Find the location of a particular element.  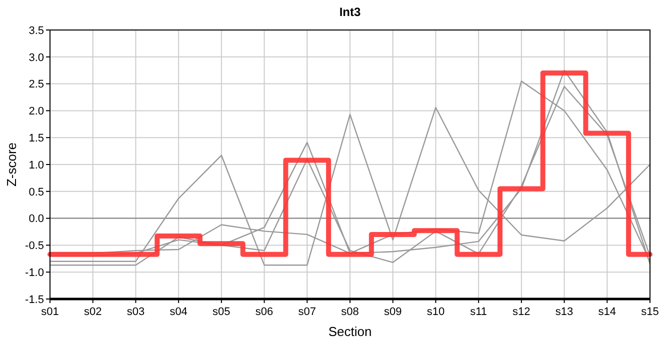

x-tick-label: s08 is located at coordinates (350, 312).